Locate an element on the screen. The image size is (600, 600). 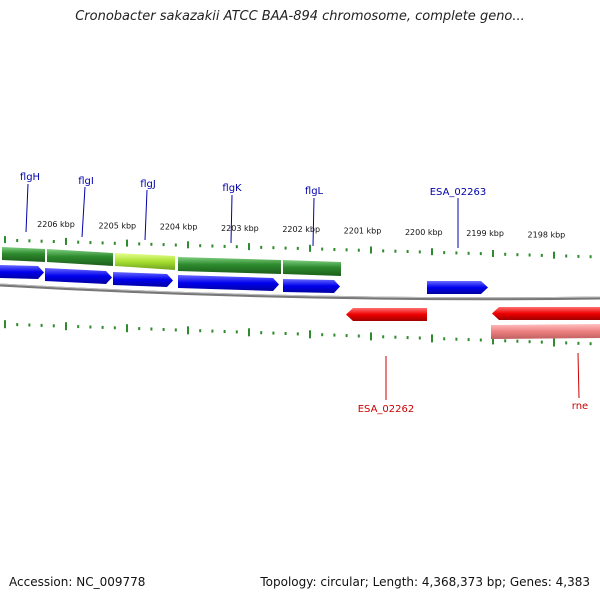
gene-label-ESA_02263: ESA_02263 is located at coordinates (458, 192).